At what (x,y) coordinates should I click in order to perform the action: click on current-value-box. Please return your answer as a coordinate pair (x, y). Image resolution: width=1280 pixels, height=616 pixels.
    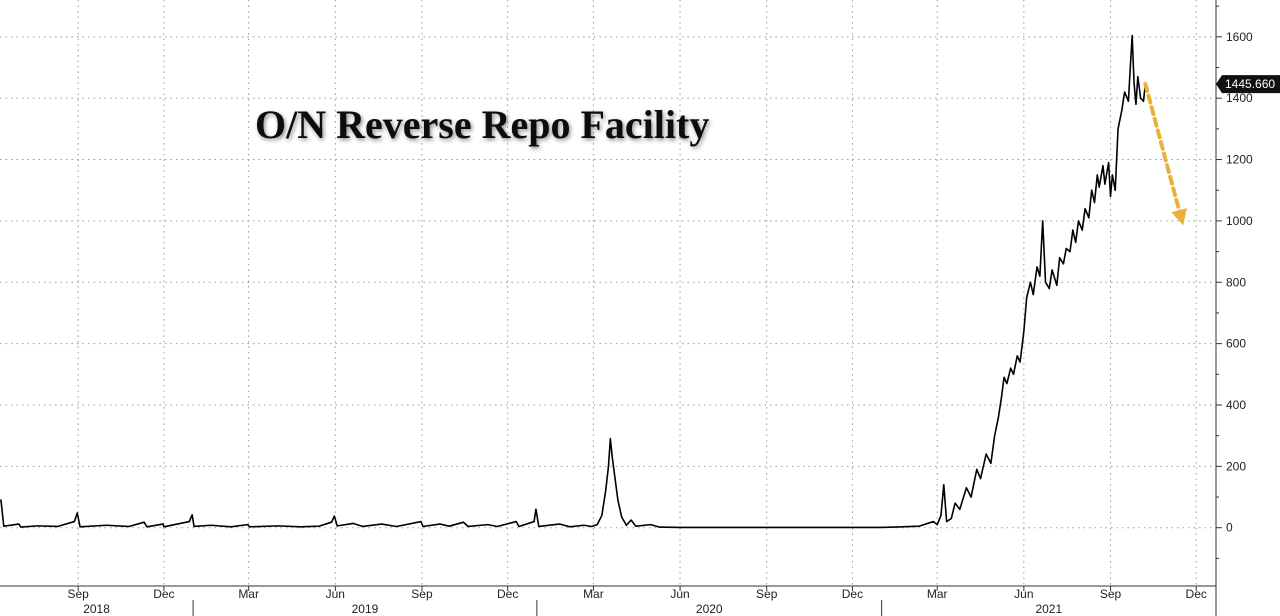
    Looking at the image, I should click on (1248, 84).